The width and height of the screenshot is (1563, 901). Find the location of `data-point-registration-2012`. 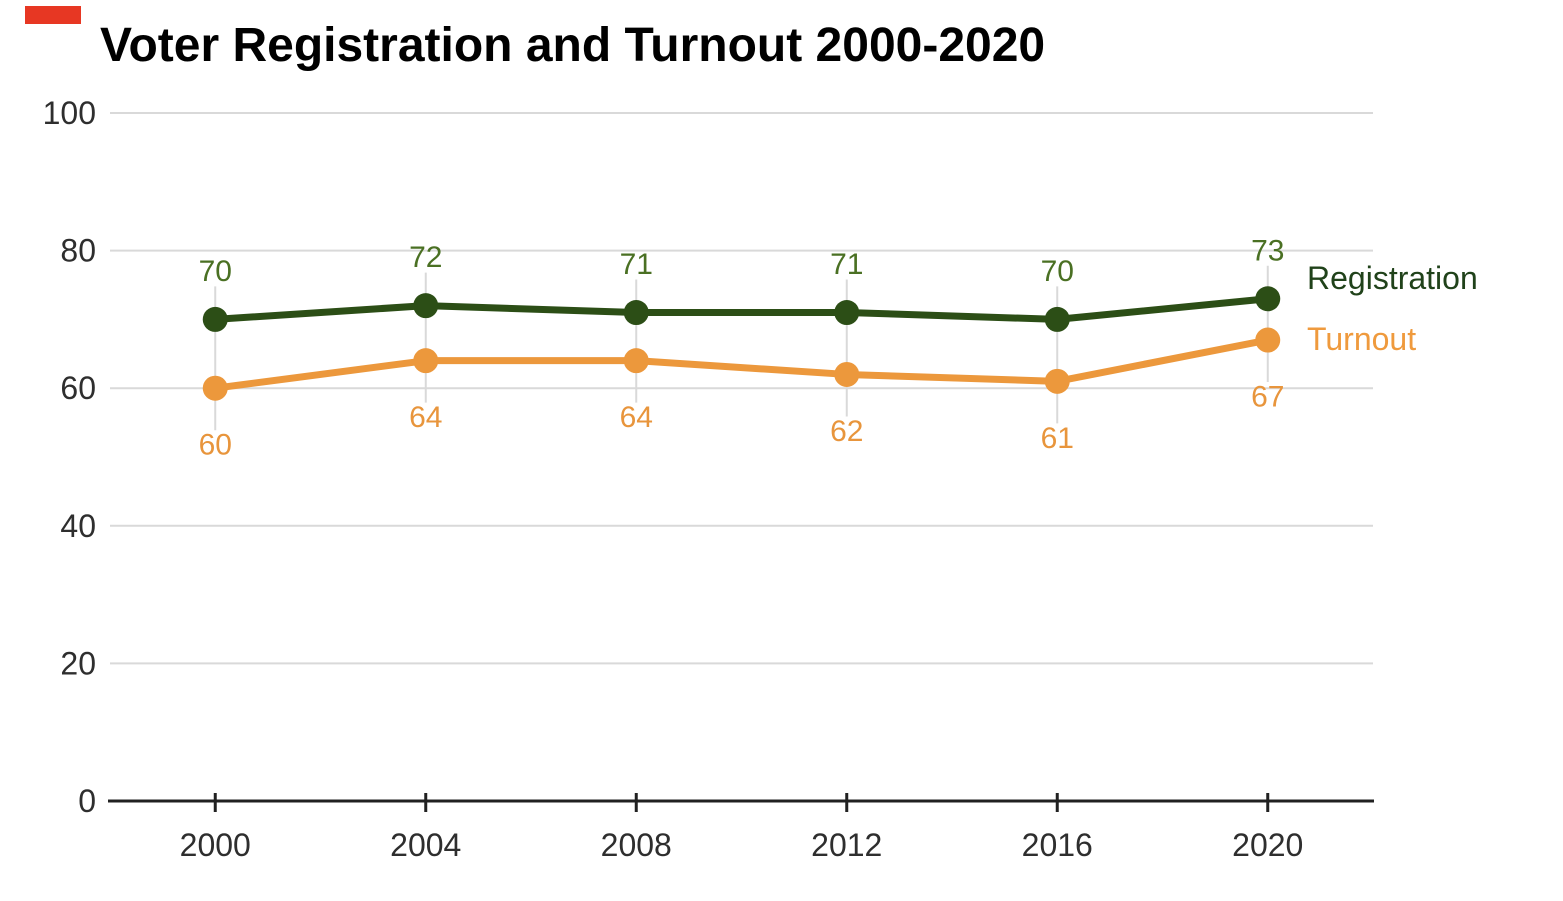

data-point-registration-2012 is located at coordinates (847, 313).